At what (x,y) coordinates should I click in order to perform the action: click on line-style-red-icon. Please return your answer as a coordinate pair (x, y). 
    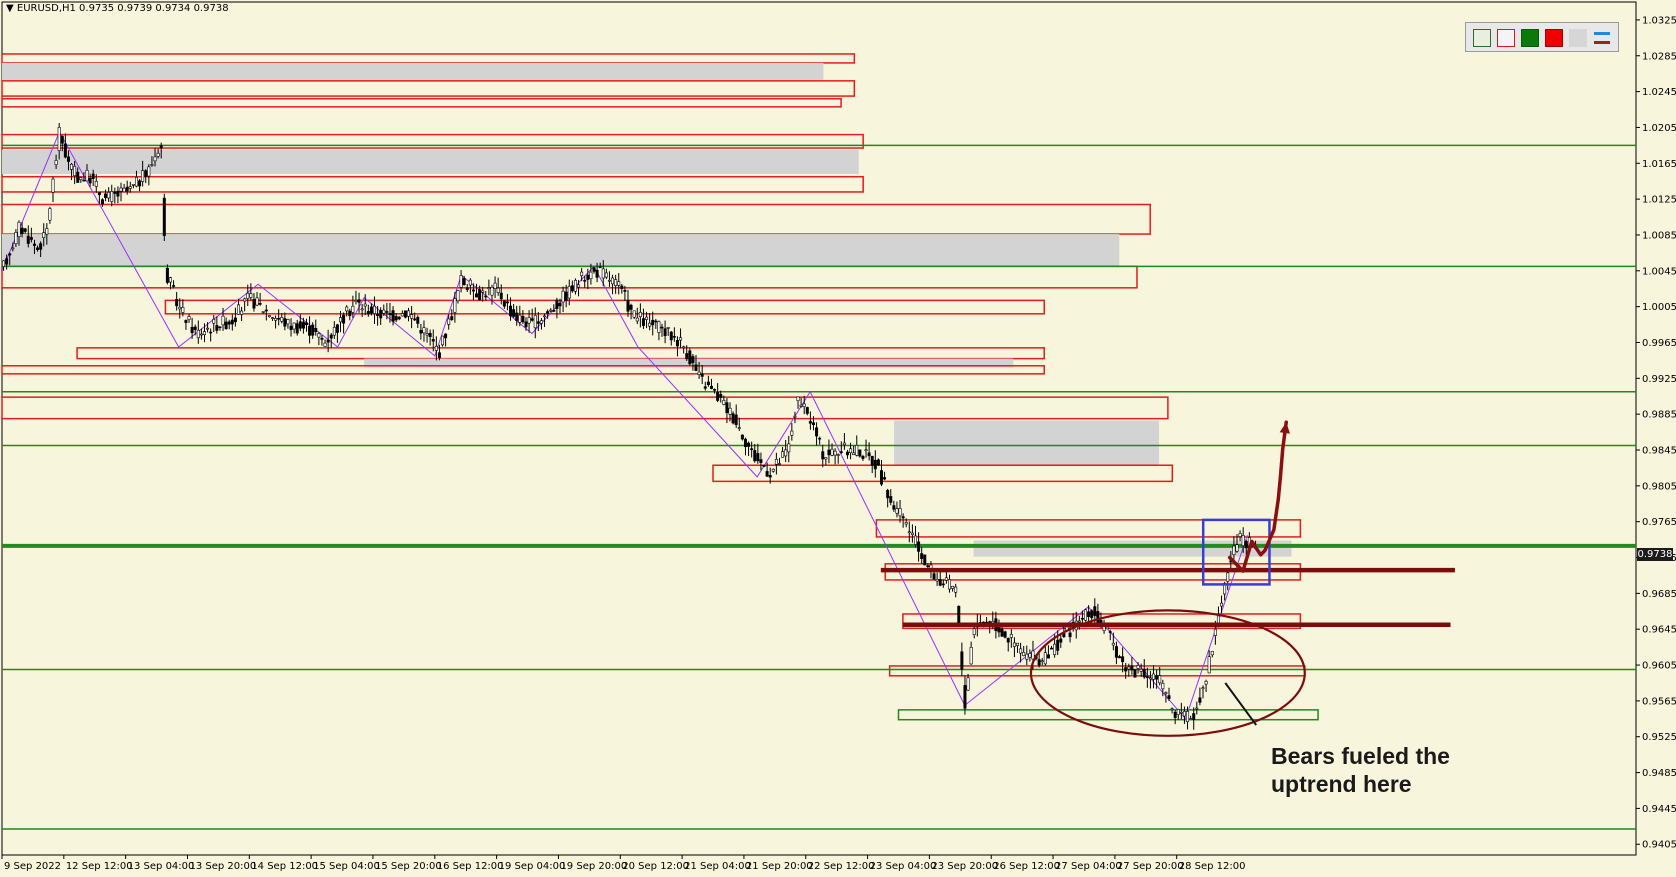
    Looking at the image, I should click on (1602, 42).